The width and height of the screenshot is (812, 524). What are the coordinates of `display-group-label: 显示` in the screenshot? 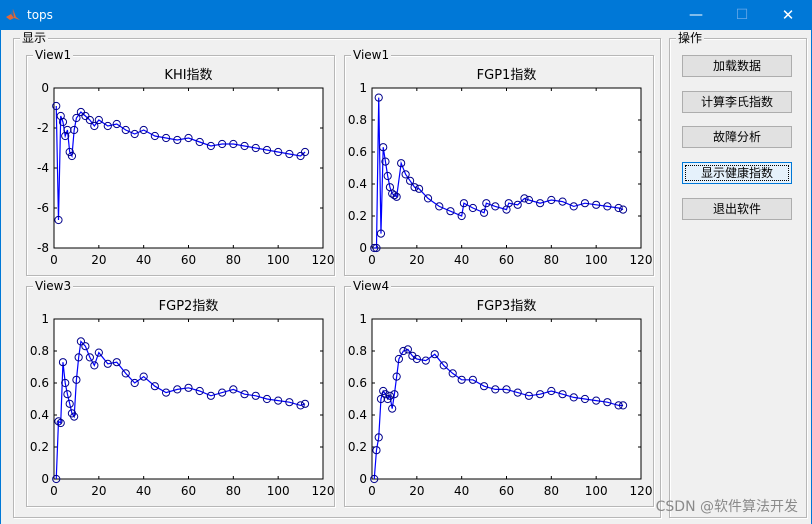 It's located at (34, 38).